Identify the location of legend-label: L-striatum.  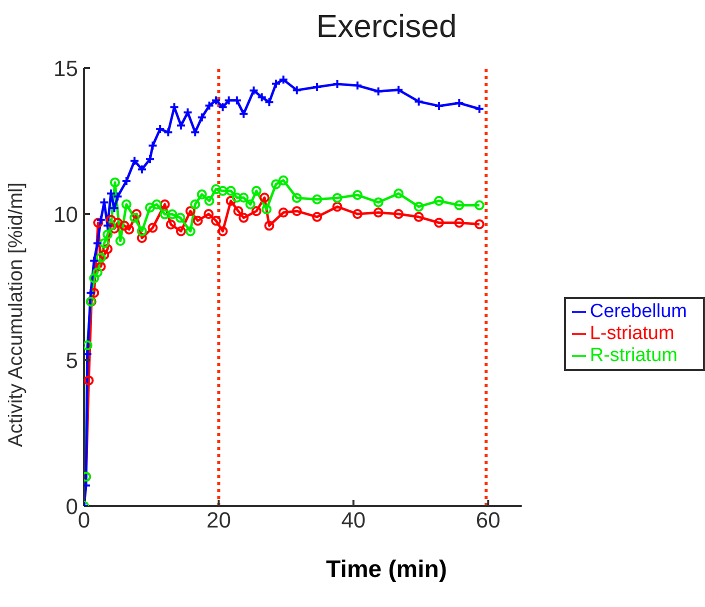
(632, 333).